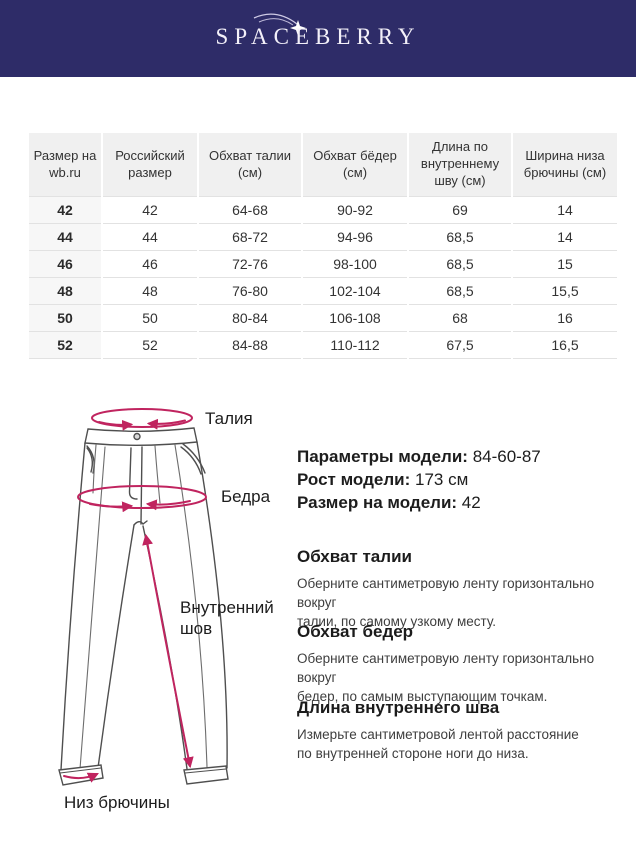 The image size is (636, 848). I want to click on size-row: 48 48 76-80 102-104 68,5 15,5, so click(323, 290).